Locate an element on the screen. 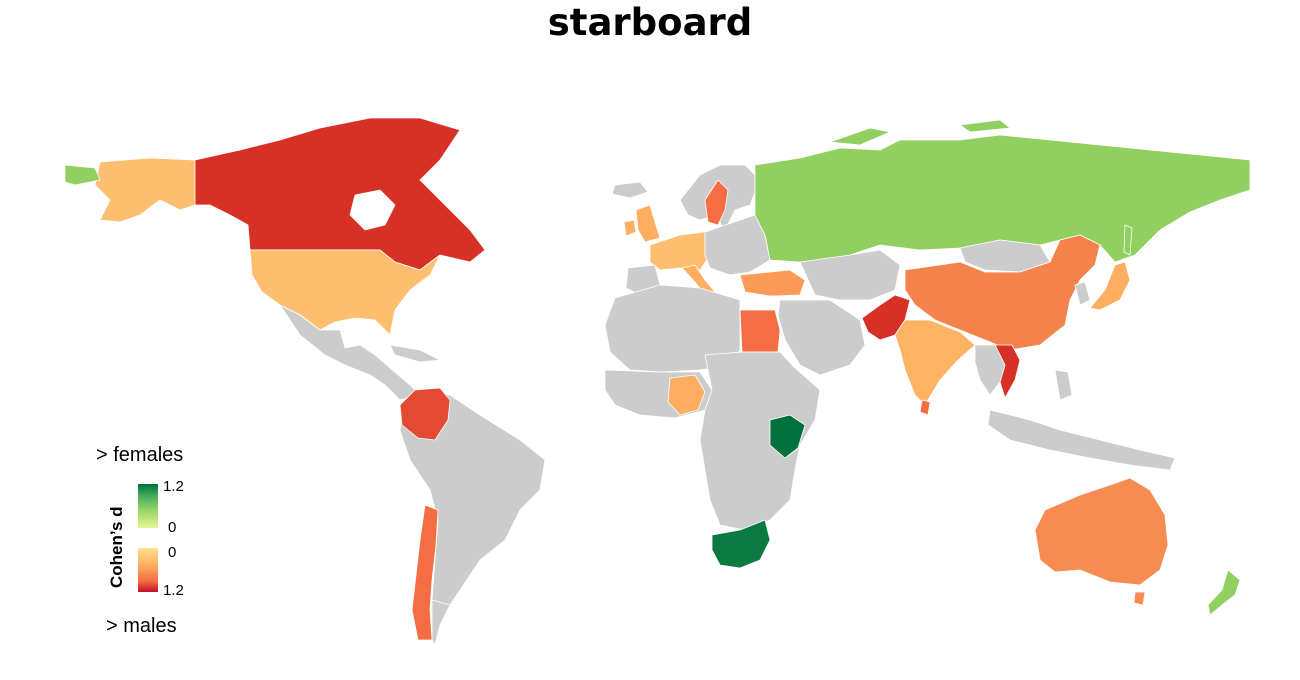 The width and height of the screenshot is (1300, 680). region-arctic-islands is located at coordinates (860, 136).